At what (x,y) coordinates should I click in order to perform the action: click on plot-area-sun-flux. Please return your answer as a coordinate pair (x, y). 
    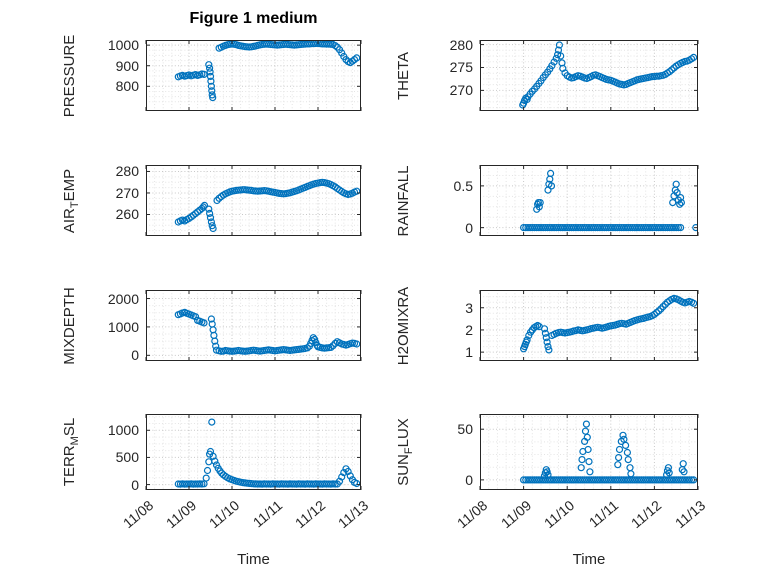
    Looking at the image, I should click on (589, 452).